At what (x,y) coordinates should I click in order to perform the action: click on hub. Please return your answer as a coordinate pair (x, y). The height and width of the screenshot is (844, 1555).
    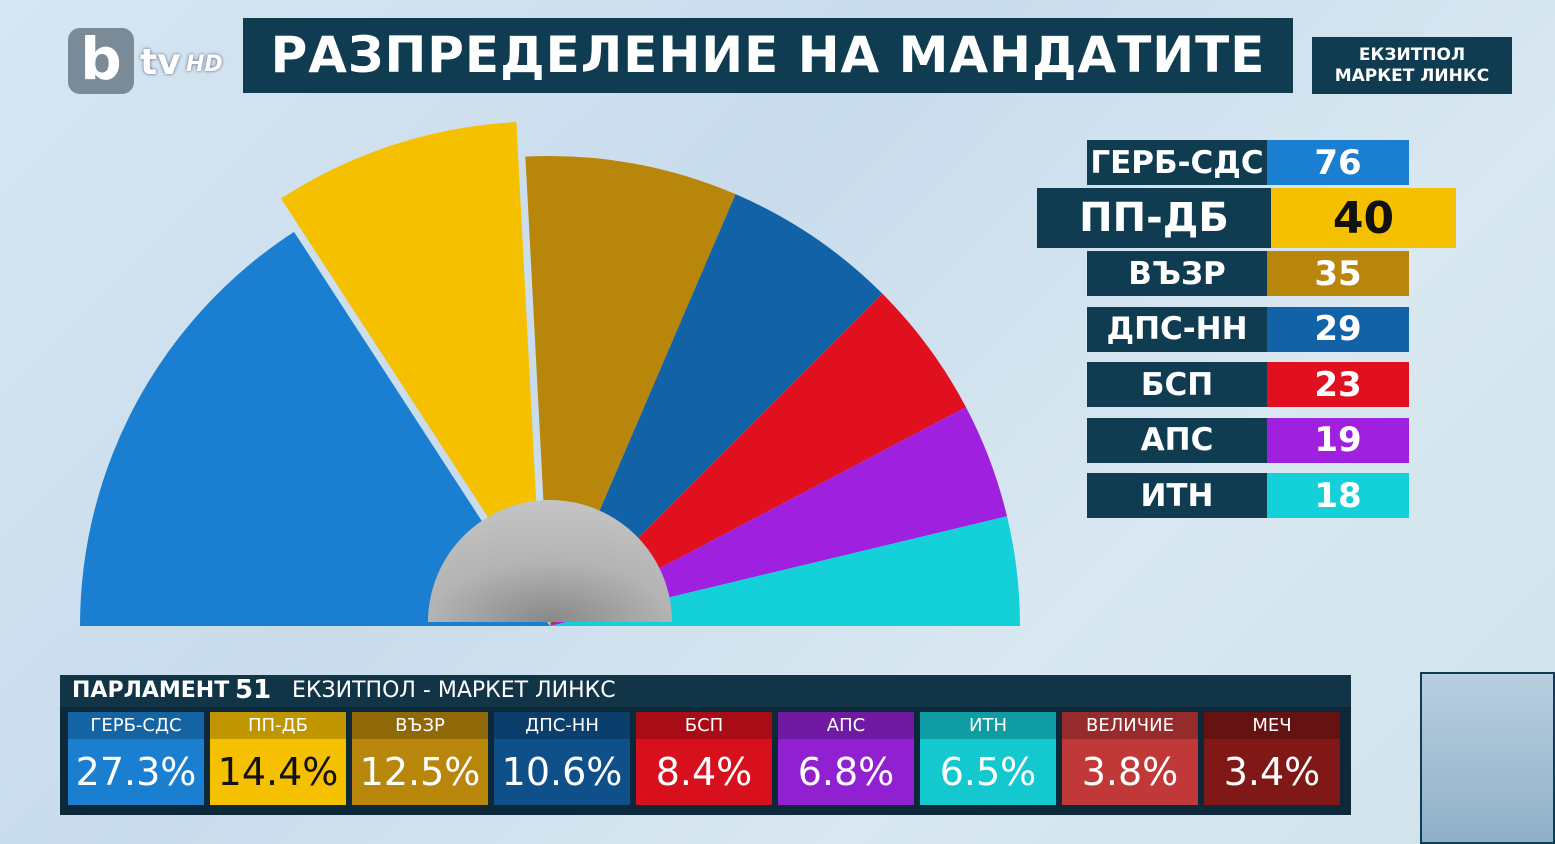
    Looking at the image, I should click on (550, 561).